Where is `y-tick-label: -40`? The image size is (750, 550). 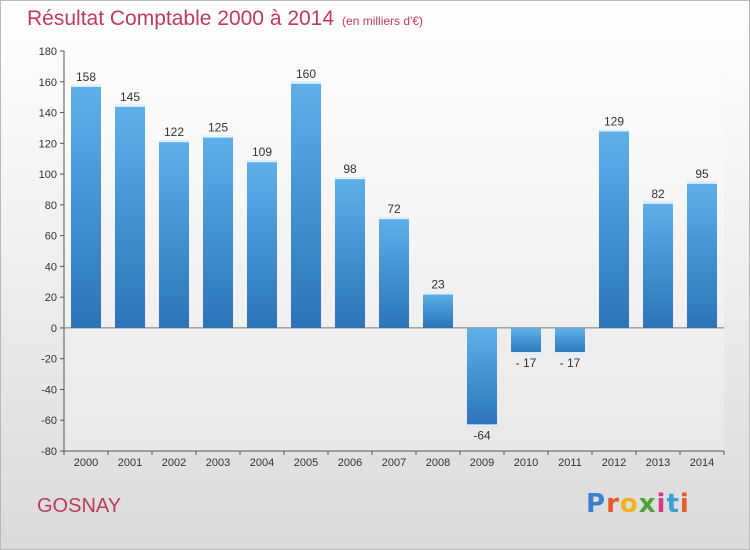
y-tick-label: -40 is located at coordinates (49, 390).